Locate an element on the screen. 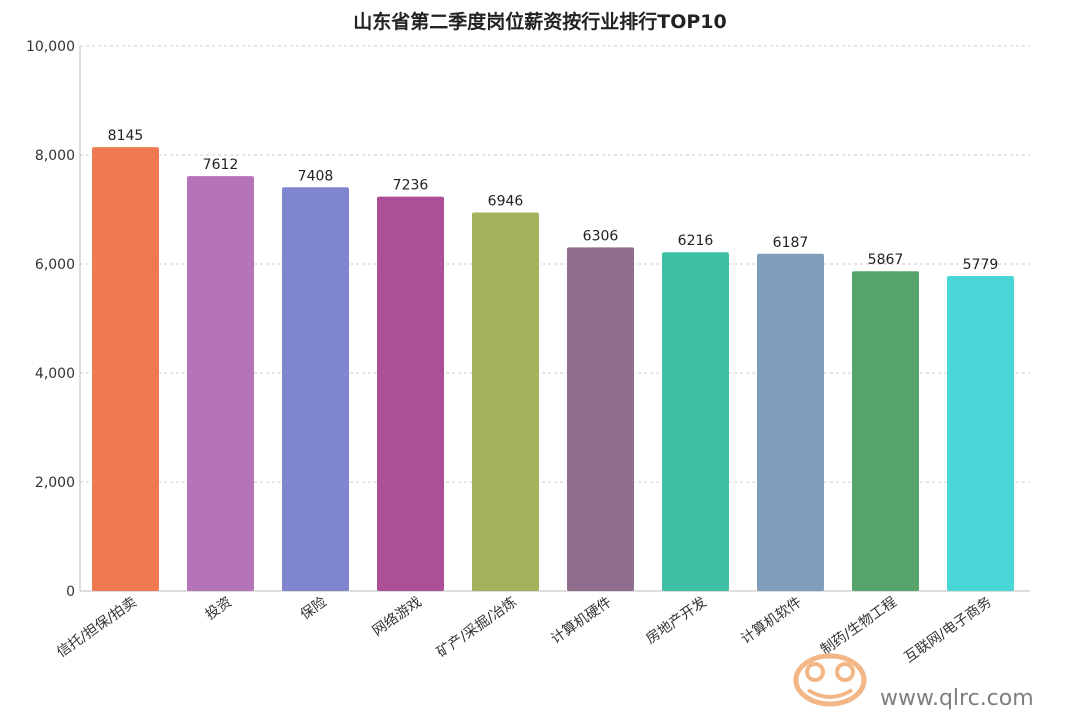 This screenshot has width=1080, height=722. data-label: 6216 is located at coordinates (696, 241).